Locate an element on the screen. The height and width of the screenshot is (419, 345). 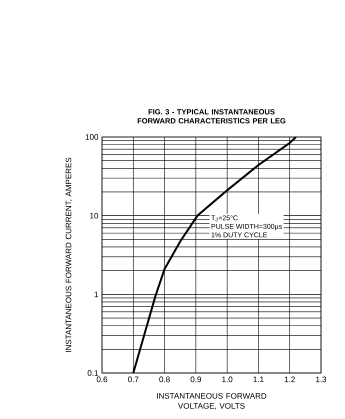
x-tick-label: 1.3 is located at coordinates (321, 379).